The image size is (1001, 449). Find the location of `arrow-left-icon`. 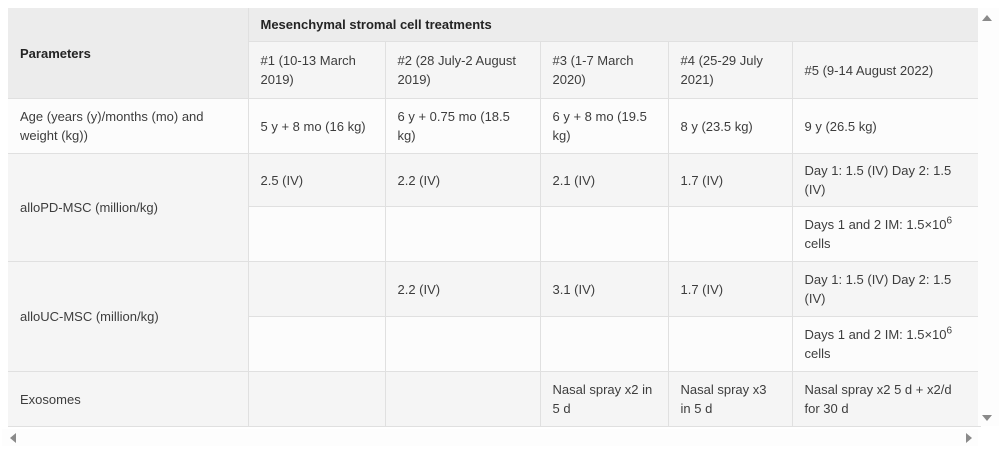

arrow-left-icon is located at coordinates (13, 438).